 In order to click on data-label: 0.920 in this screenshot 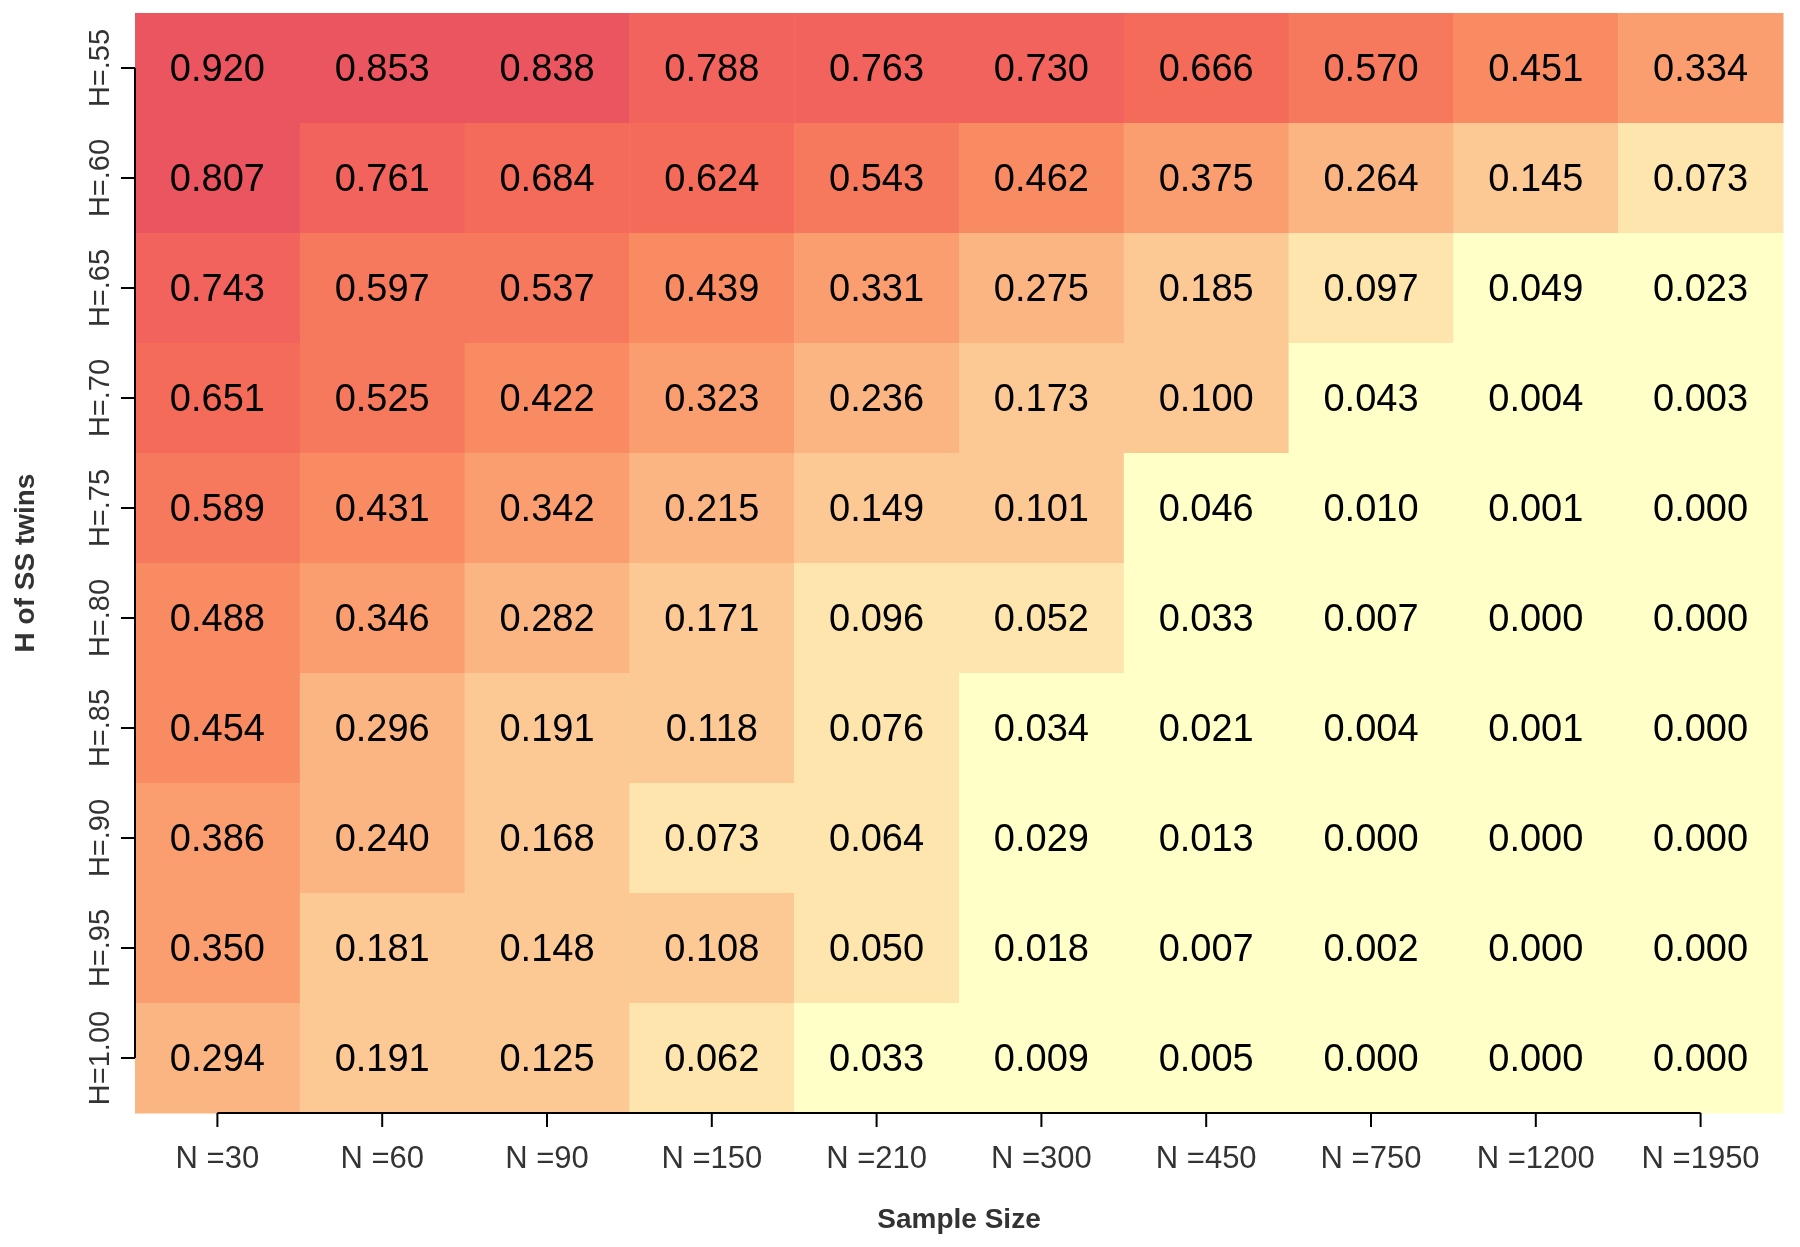, I will do `click(217, 68)`.